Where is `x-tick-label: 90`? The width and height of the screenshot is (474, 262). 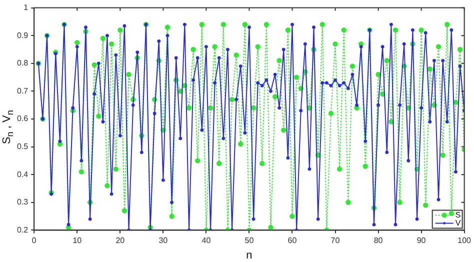 x-tick-label: 90 is located at coordinates (421, 241).